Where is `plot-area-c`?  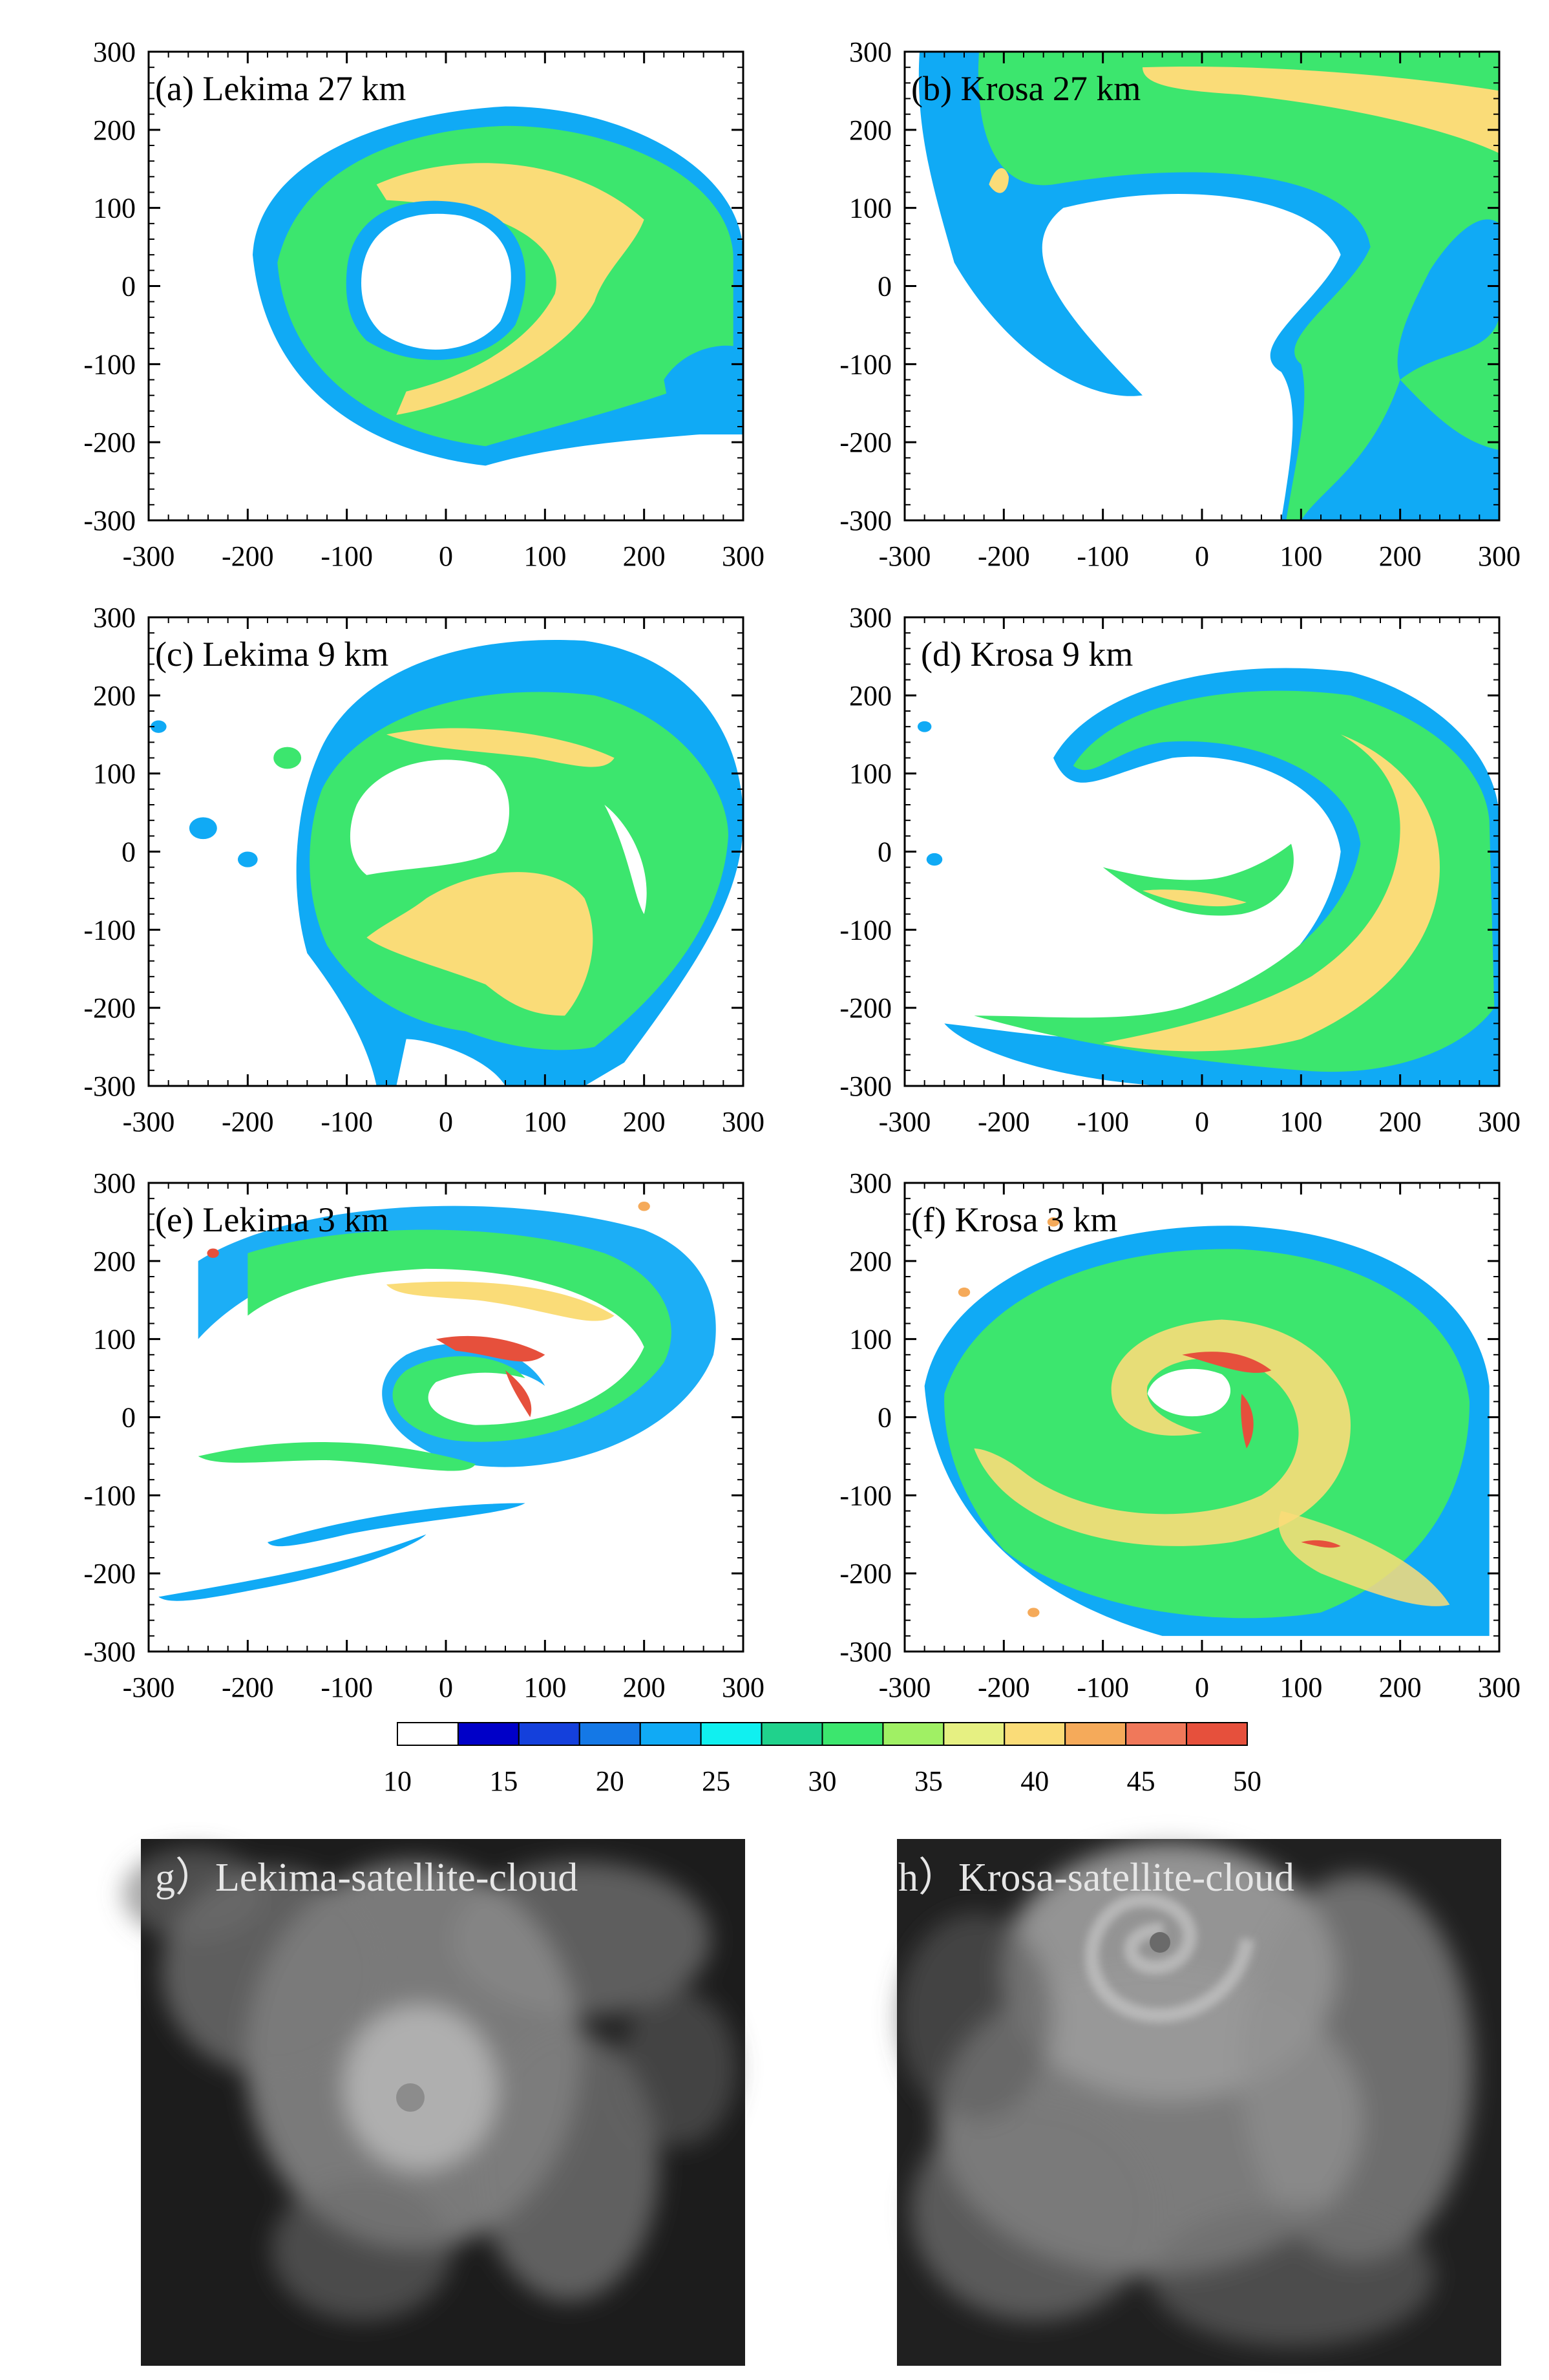
plot-area-c is located at coordinates (447, 863).